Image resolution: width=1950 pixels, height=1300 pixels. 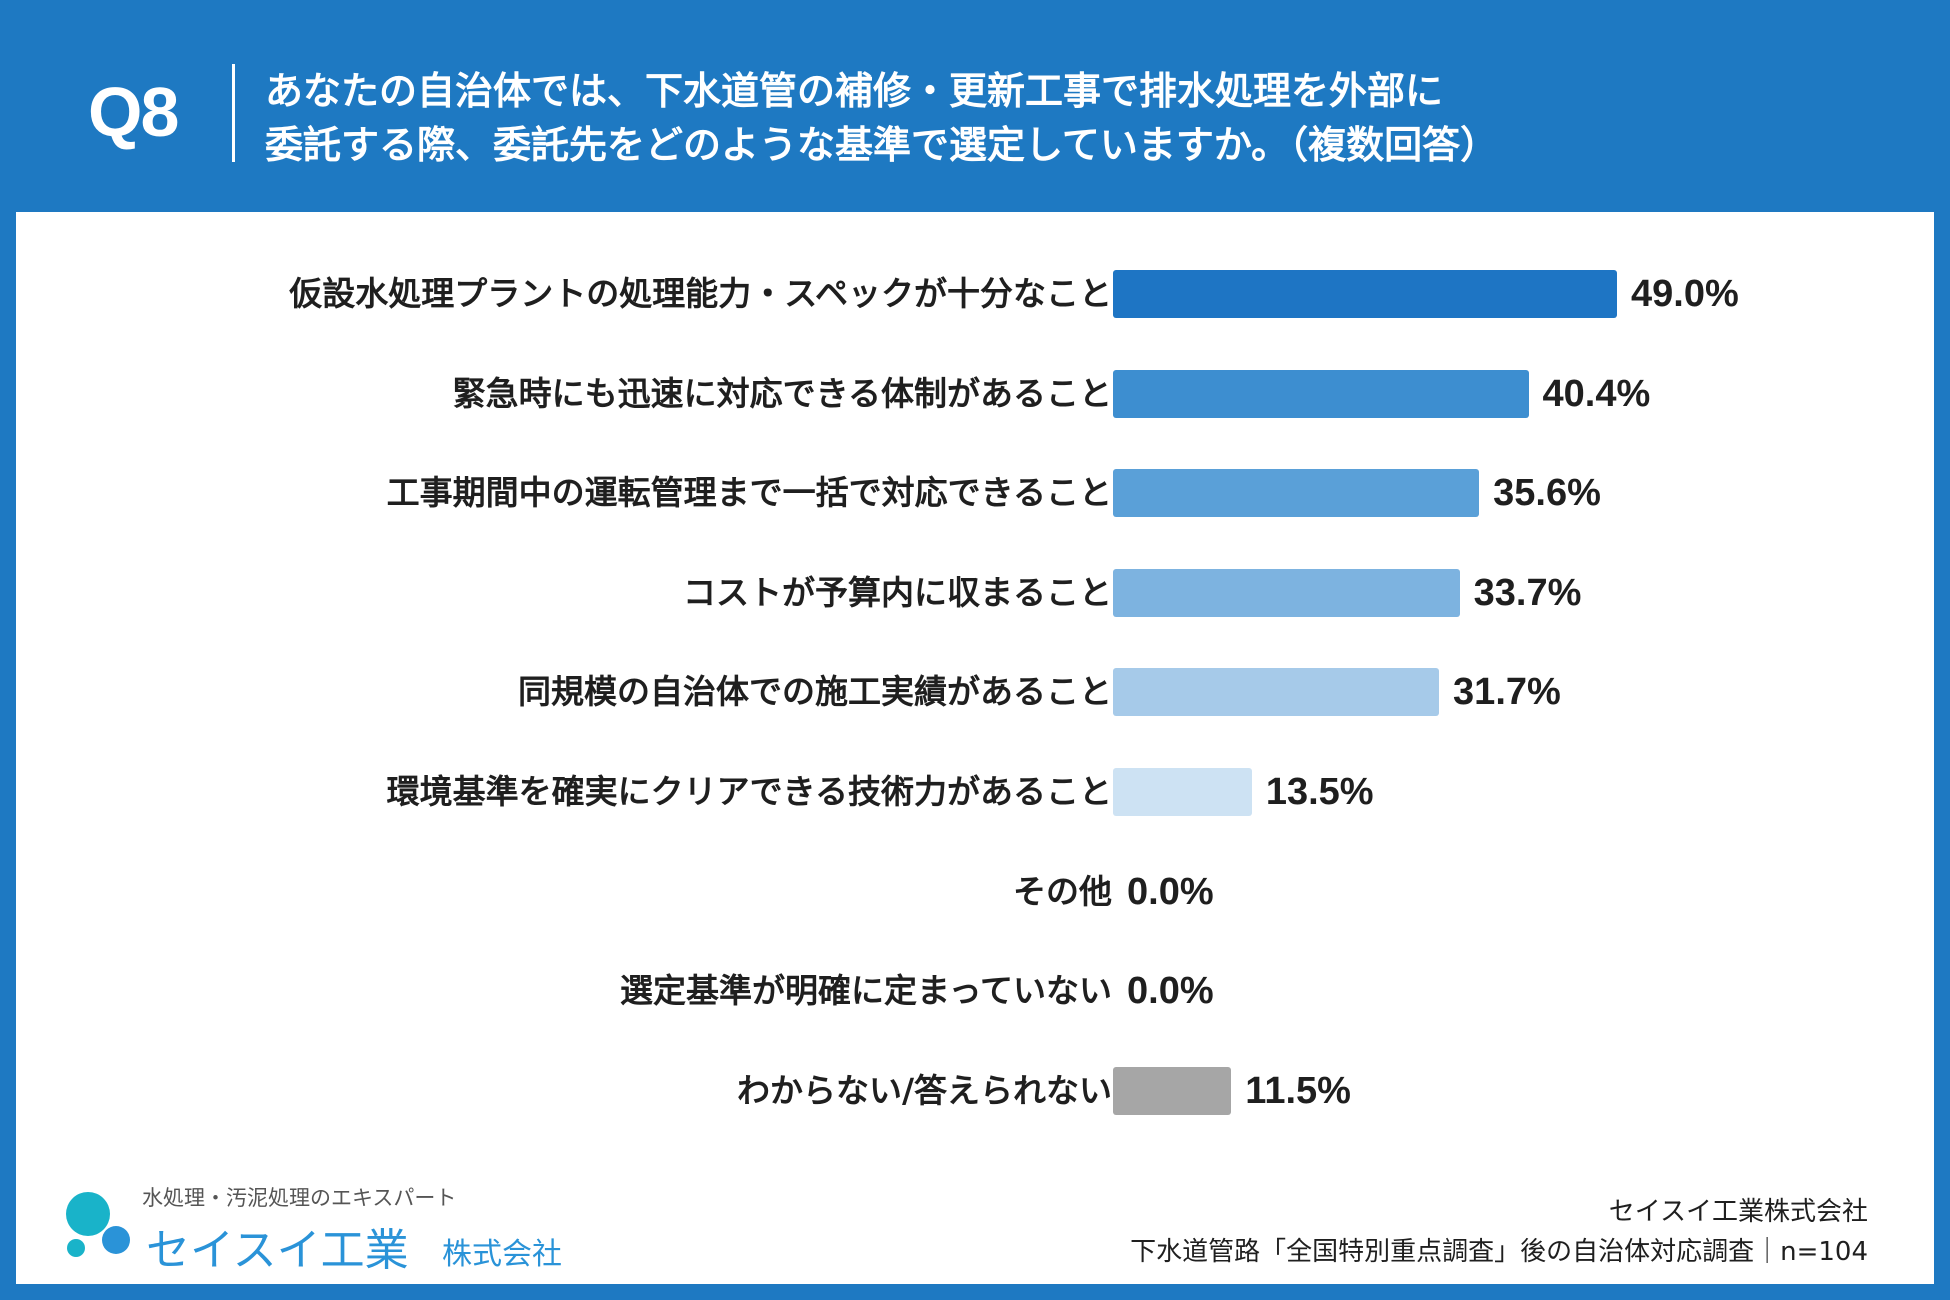 I want to click on value-label: 49.0%, so click(x=1685, y=294).